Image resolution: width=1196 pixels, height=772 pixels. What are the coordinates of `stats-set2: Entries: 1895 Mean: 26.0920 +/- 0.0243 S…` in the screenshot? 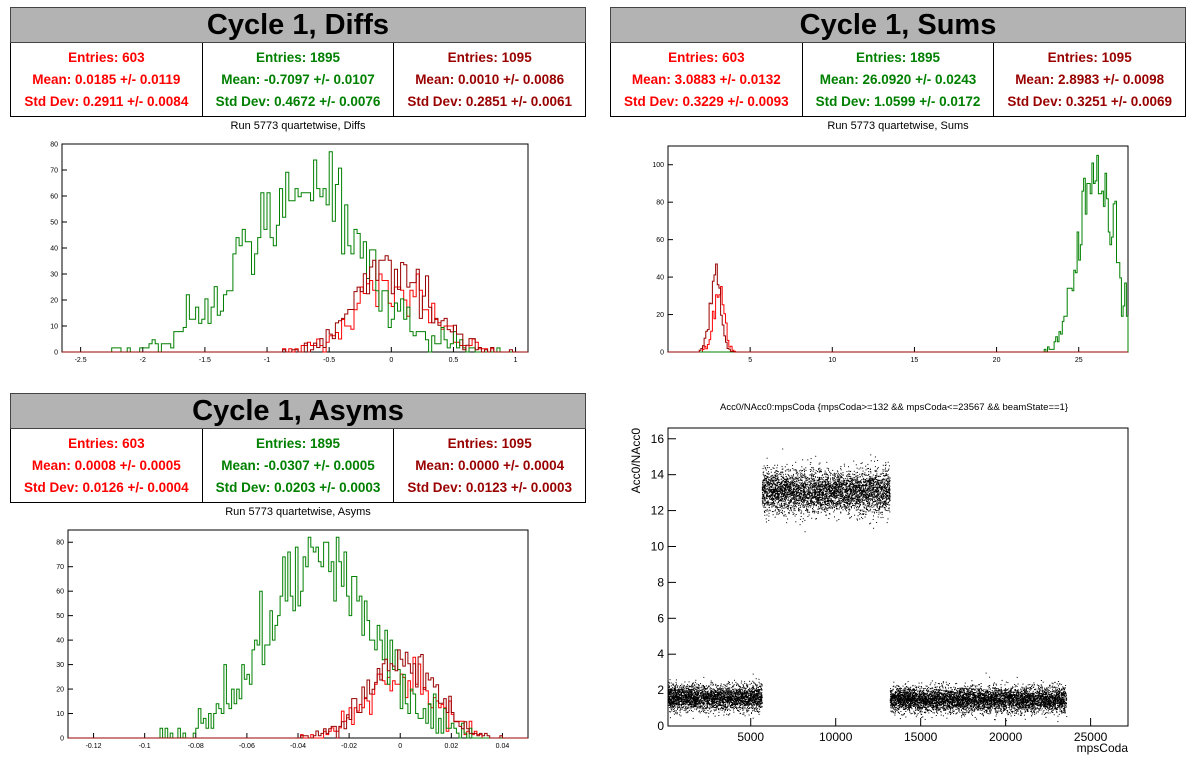 It's located at (897, 79).